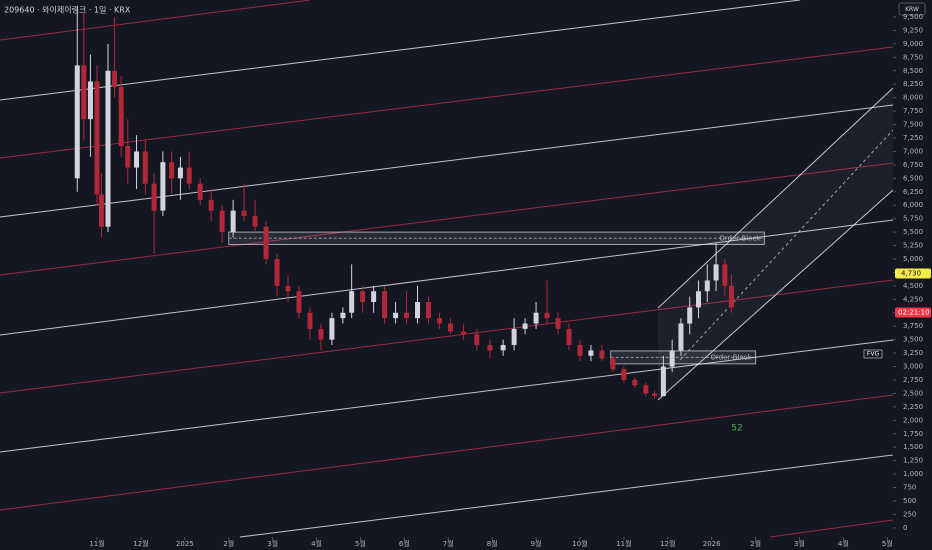  I want to click on y-tick-label: 6,500, so click(913, 178).